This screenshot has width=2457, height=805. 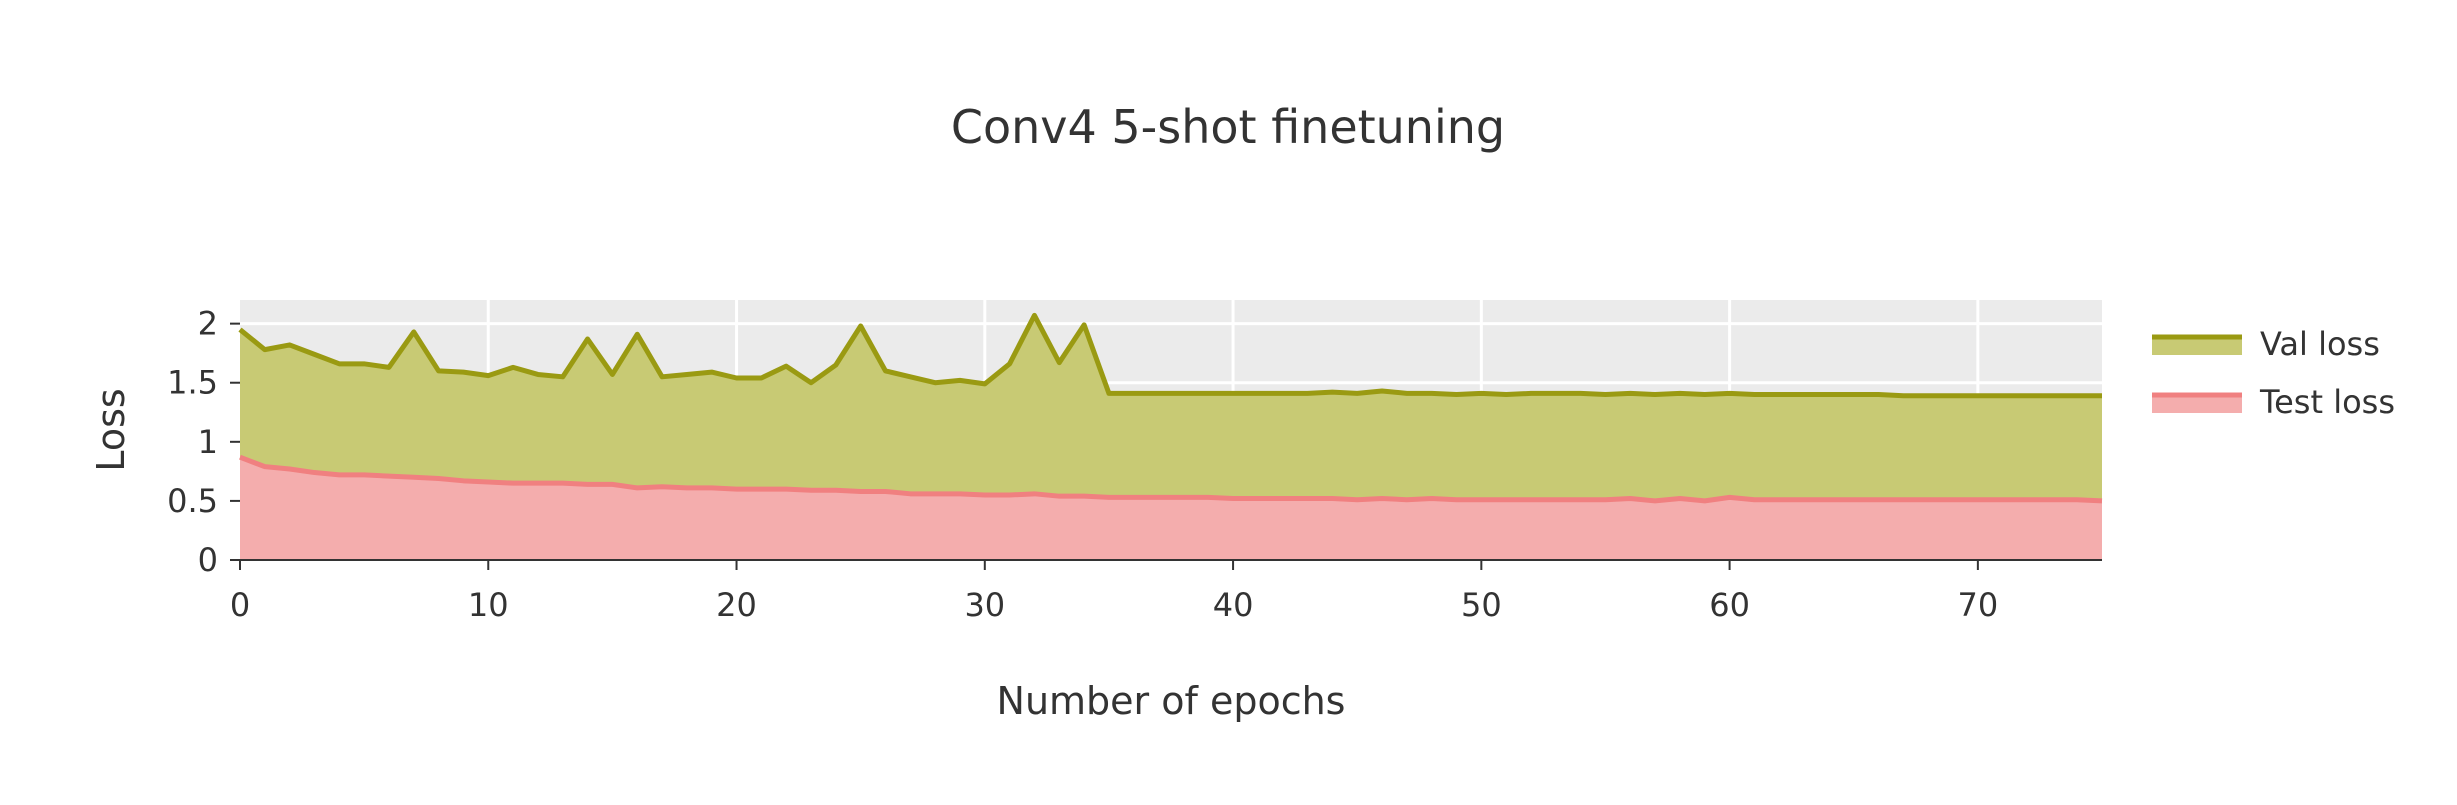 What do you see at coordinates (208, 560) in the screenshot?
I see `y-tick-label: 0` at bounding box center [208, 560].